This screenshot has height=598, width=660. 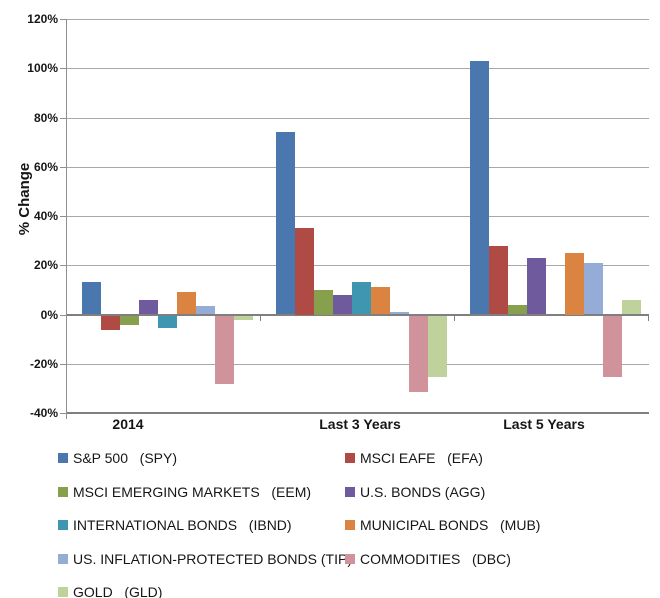 I want to click on category-label-3: Last 5 Years, so click(x=544, y=424).